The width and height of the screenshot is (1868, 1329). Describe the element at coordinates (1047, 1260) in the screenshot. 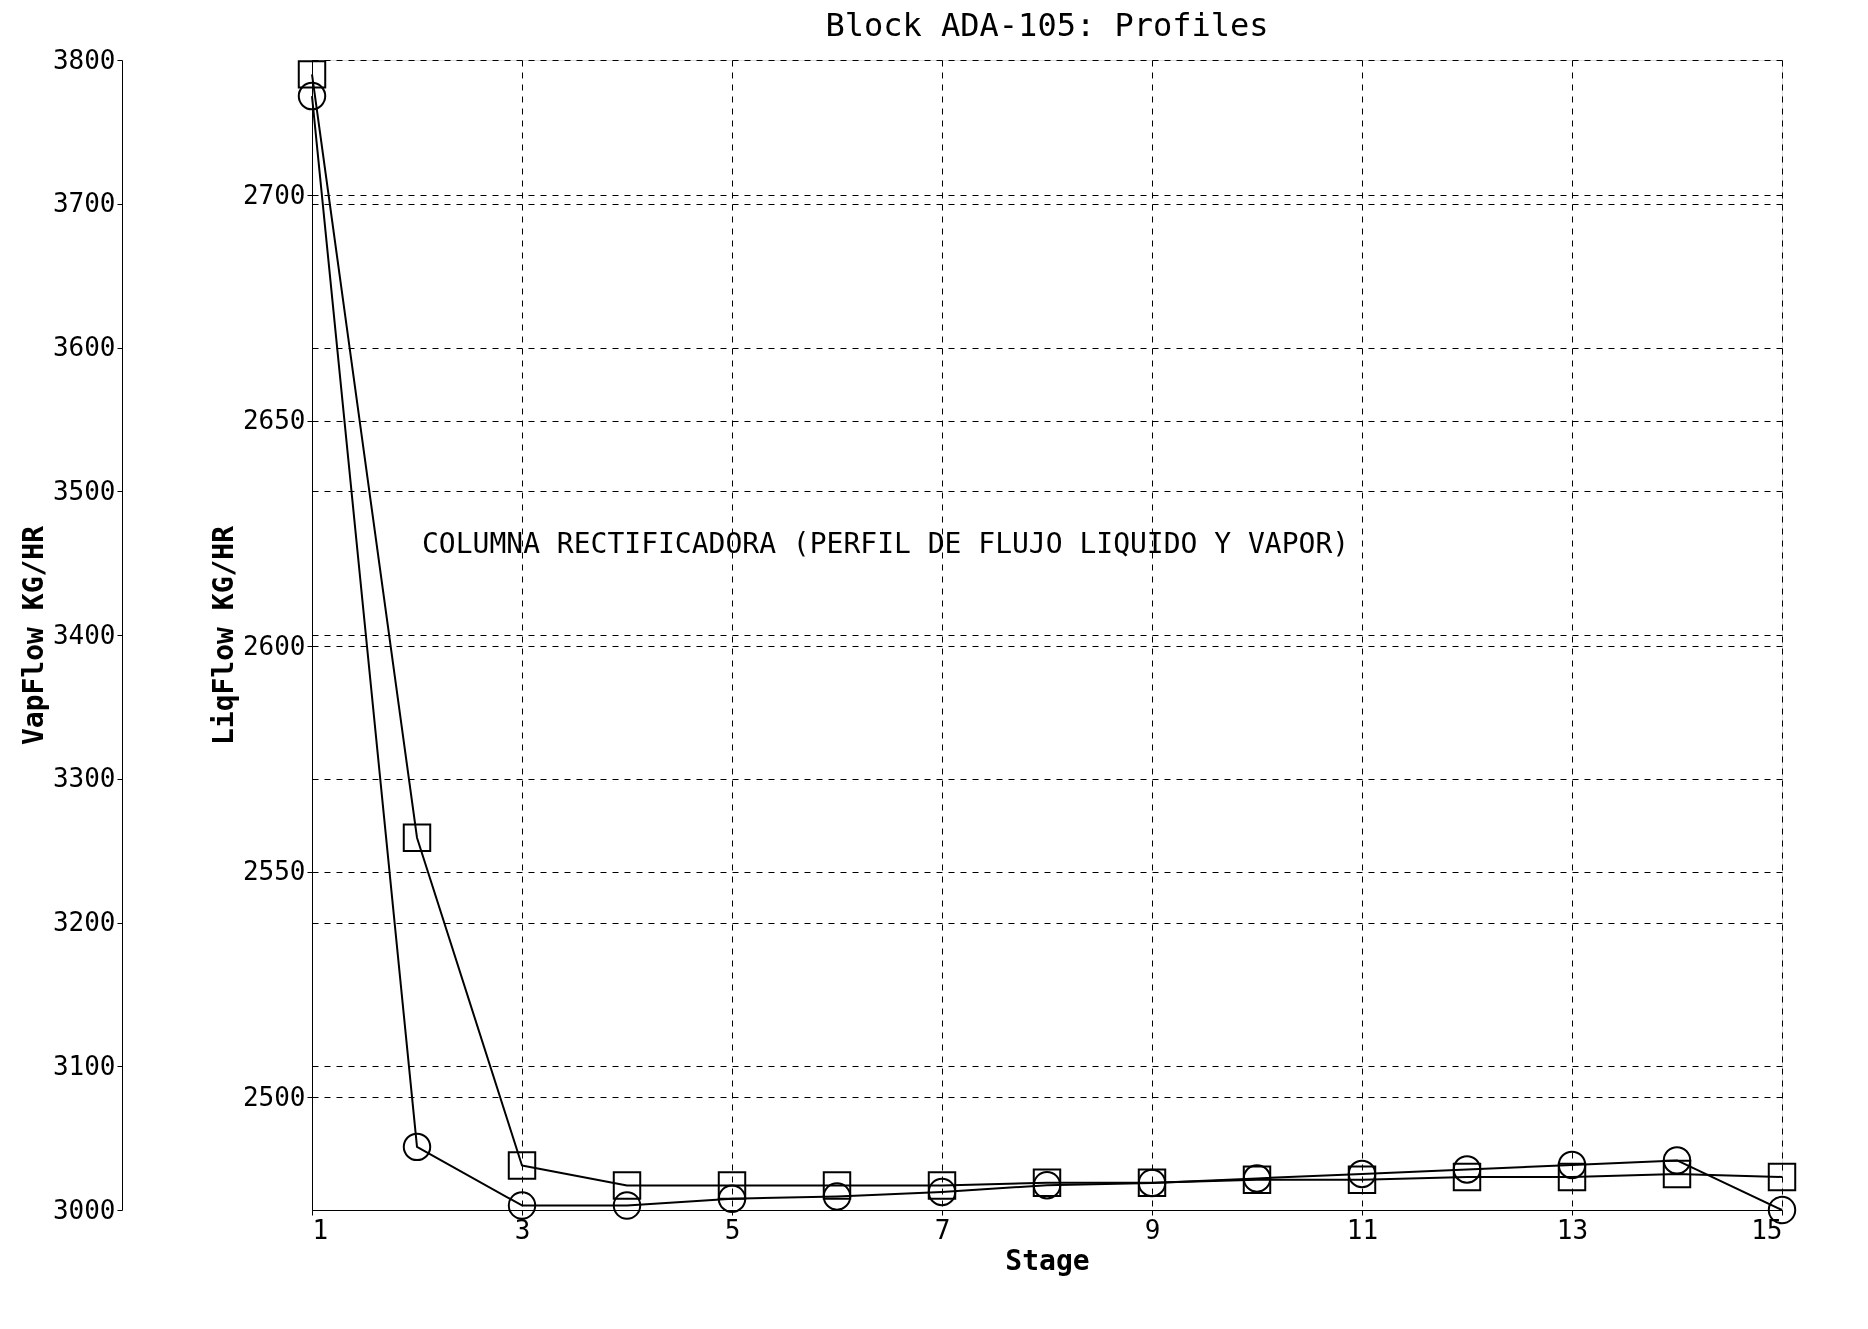

I see `x-axis-title: Stage` at that location.